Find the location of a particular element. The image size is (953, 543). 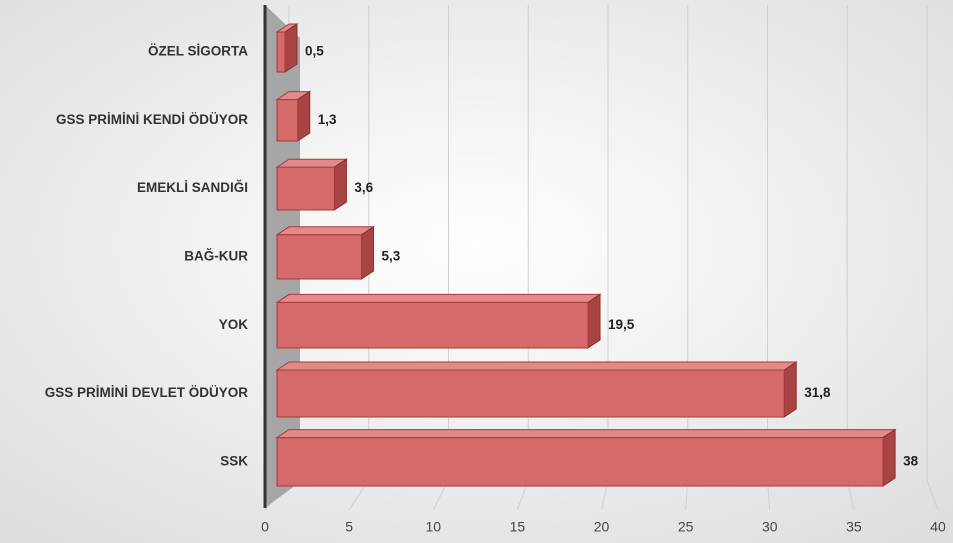

data-label: 5,3 is located at coordinates (391, 255).